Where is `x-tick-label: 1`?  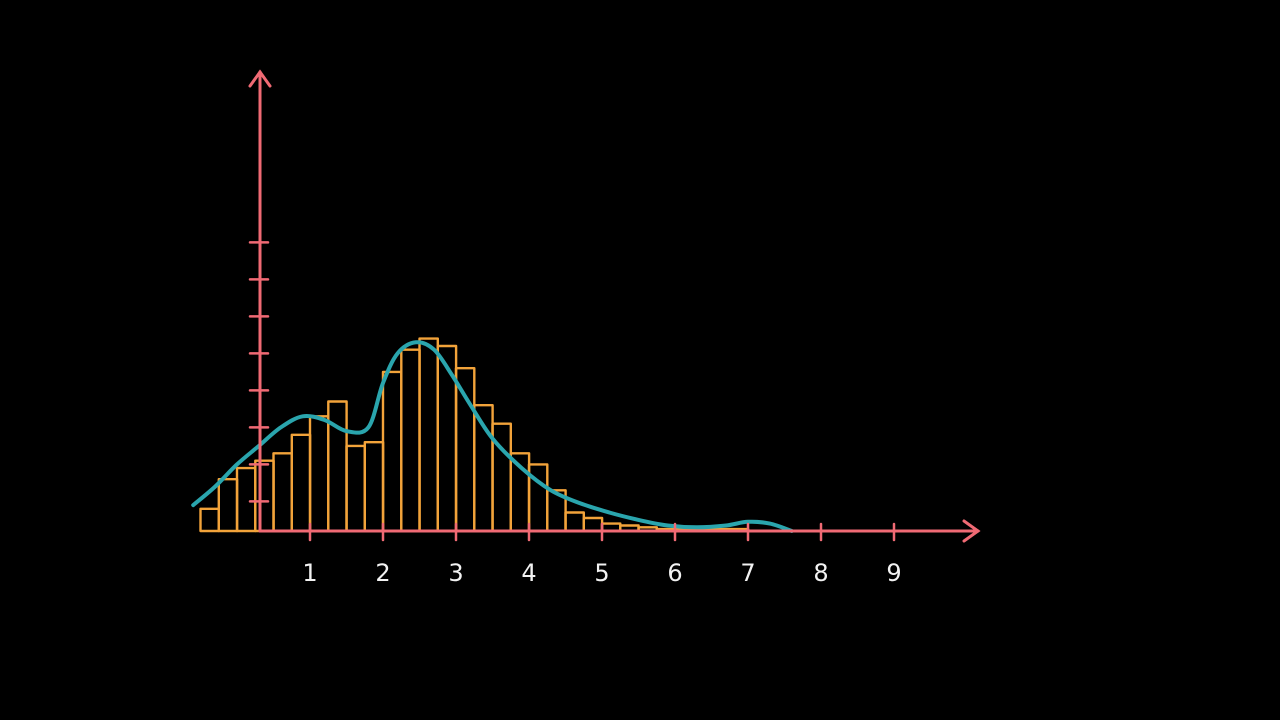 x-tick-label: 1 is located at coordinates (309, 573).